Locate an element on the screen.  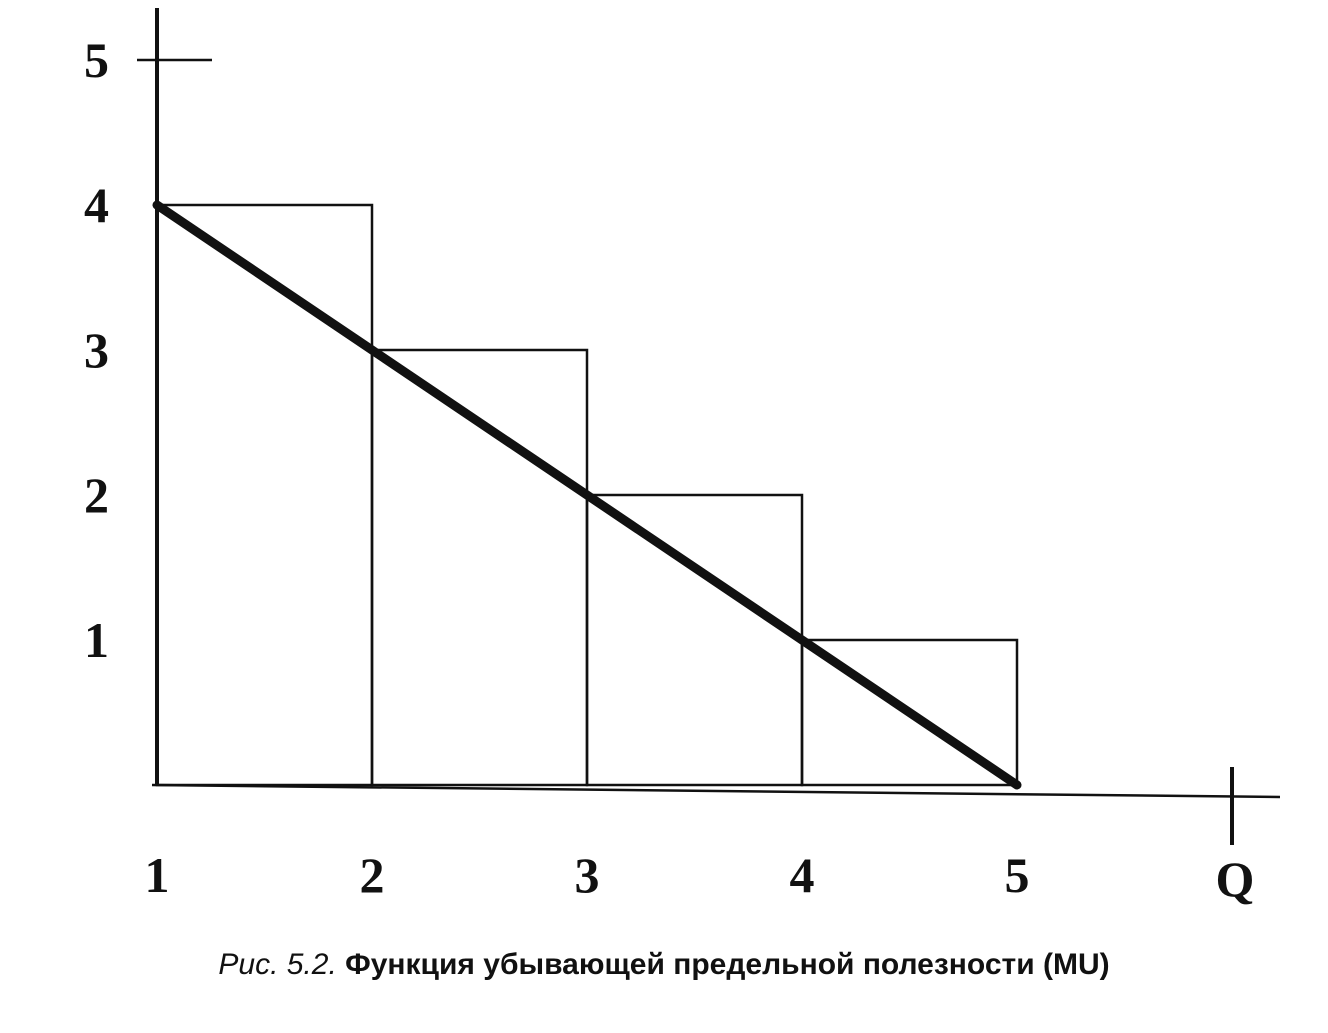
y-tick-label: 4 is located at coordinates (96, 205).